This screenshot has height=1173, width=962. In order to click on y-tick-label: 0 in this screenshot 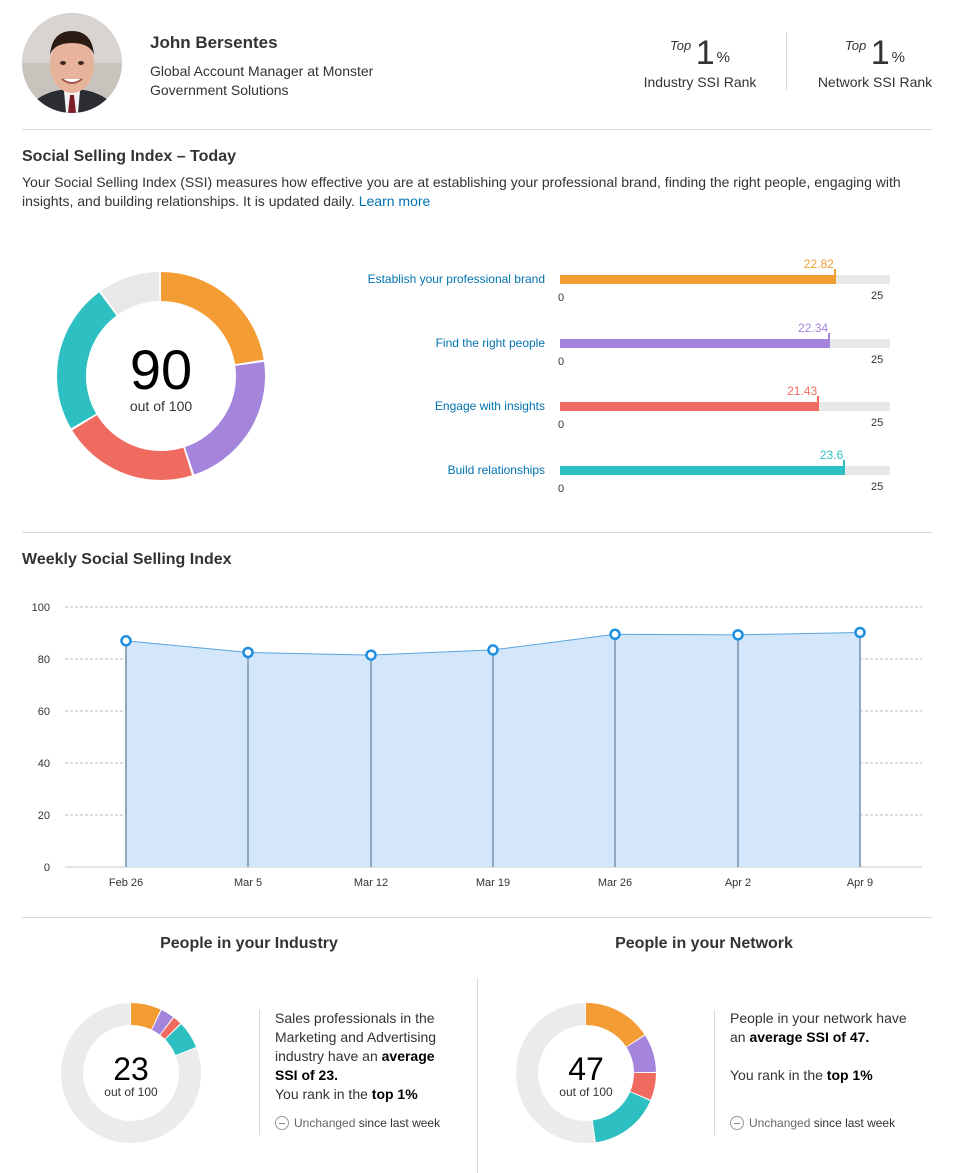, I will do `click(47, 868)`.